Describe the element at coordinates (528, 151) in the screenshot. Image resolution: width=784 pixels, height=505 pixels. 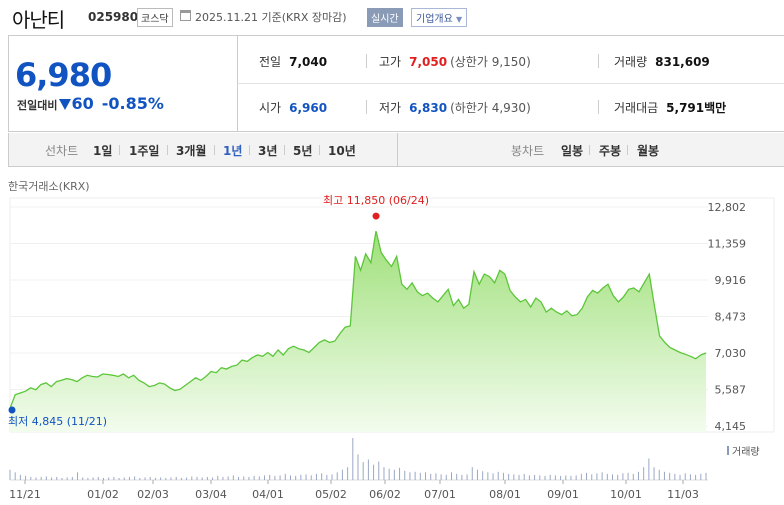
I see `candle-chart-label: 봉차트` at that location.